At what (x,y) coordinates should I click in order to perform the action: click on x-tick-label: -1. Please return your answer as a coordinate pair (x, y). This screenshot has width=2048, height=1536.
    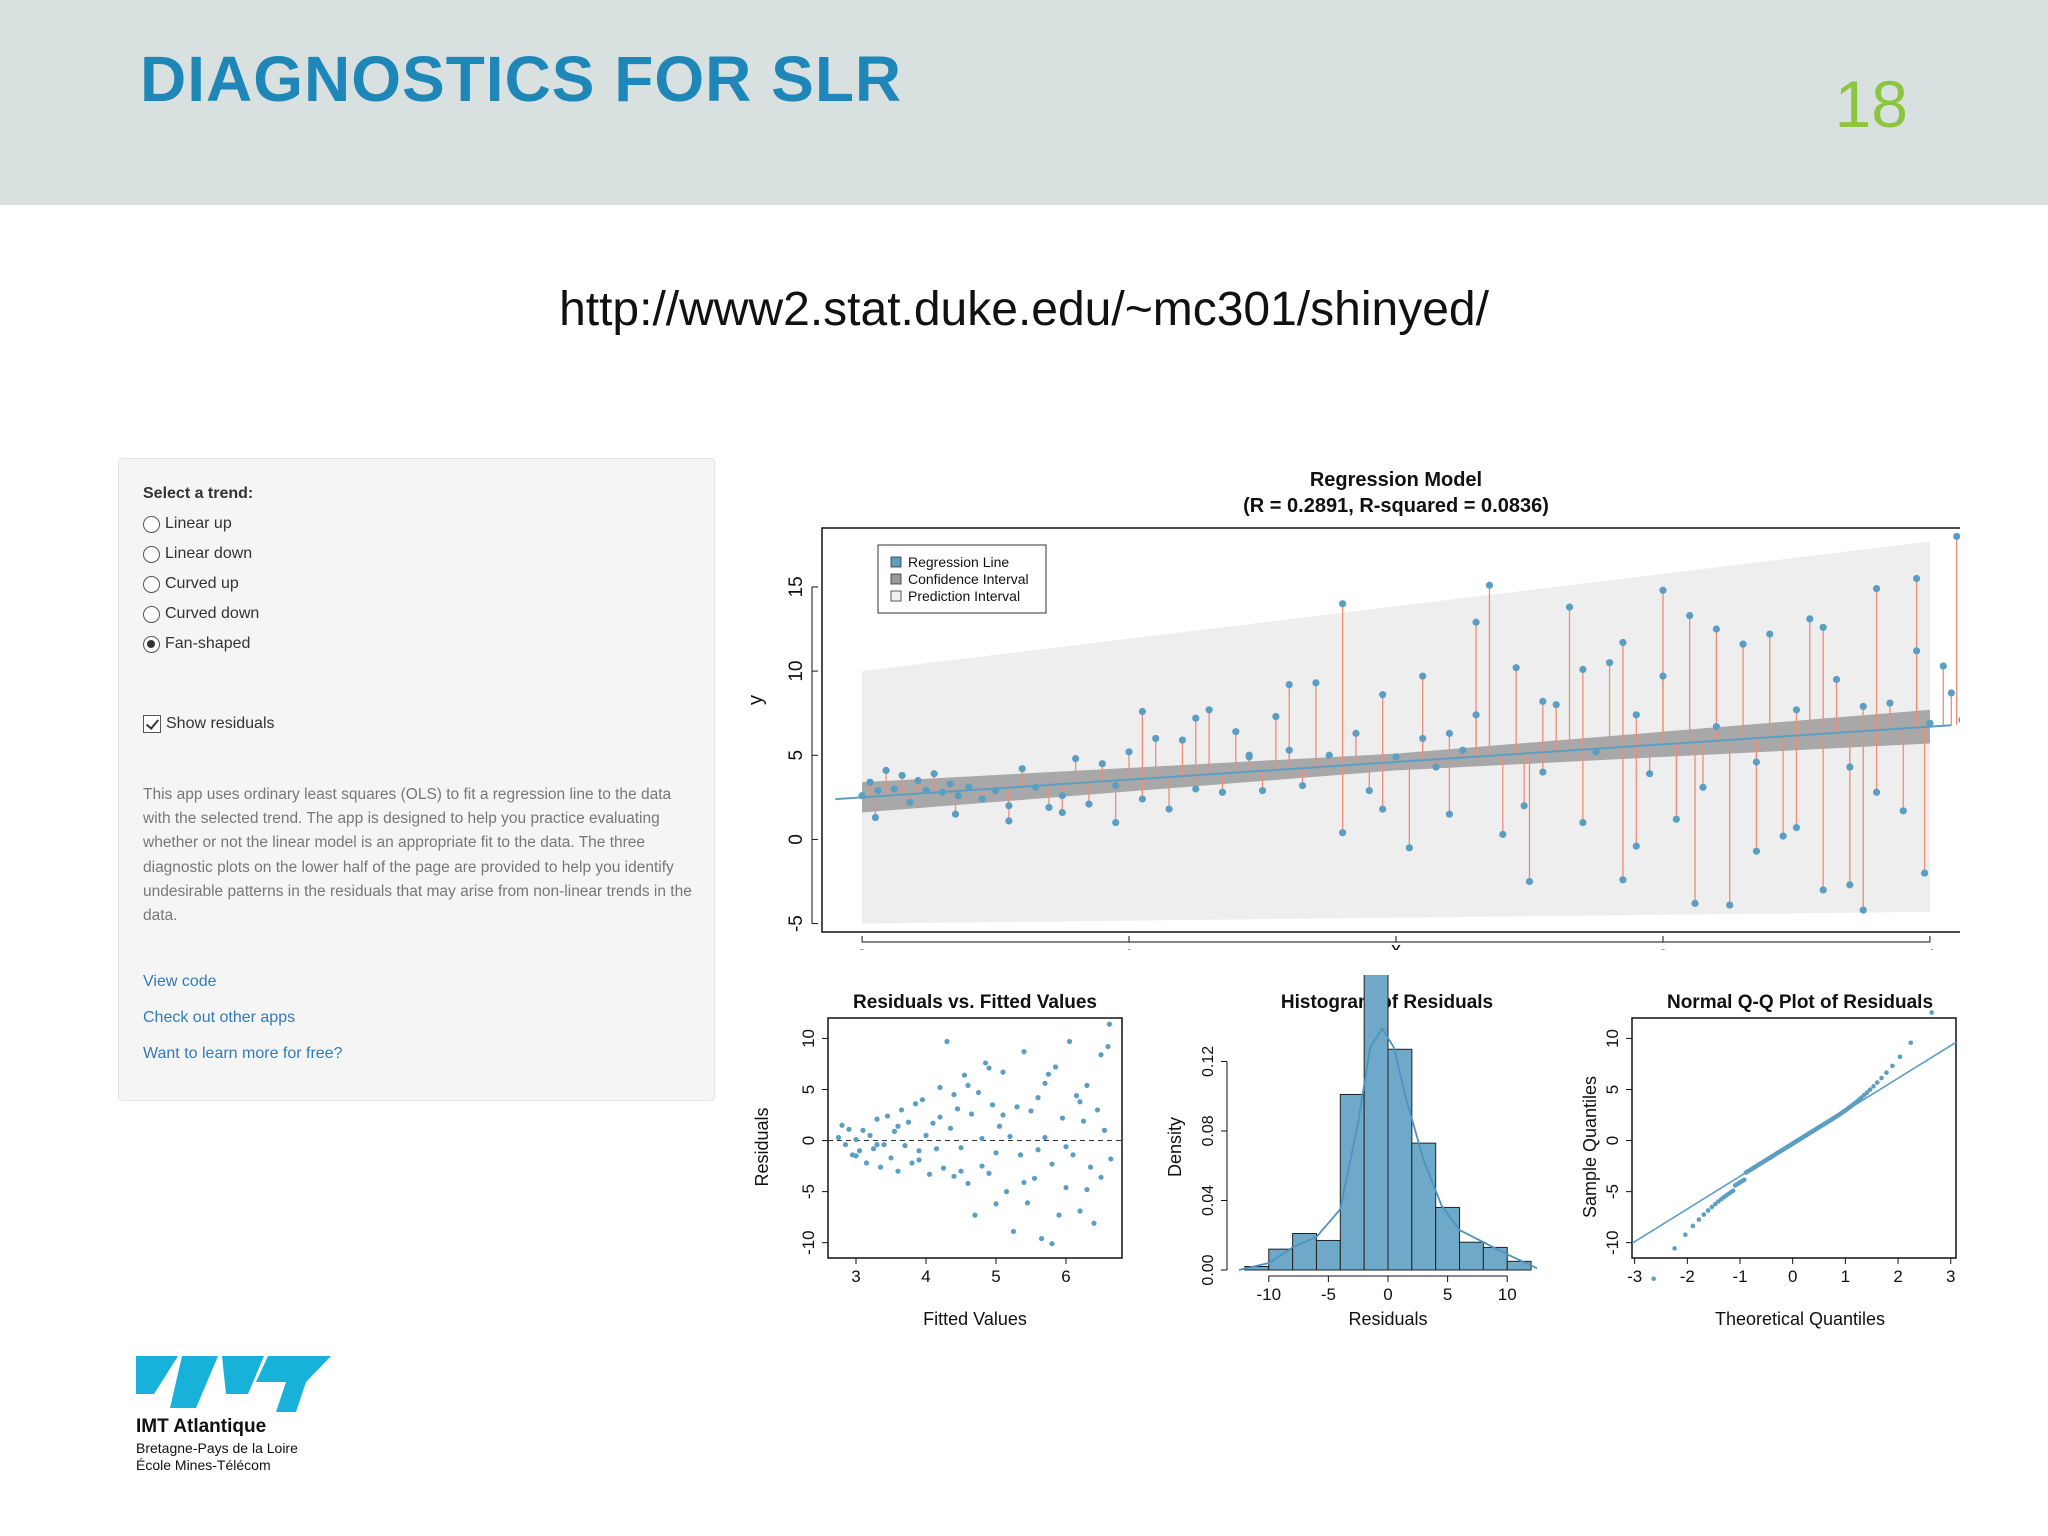
    Looking at the image, I should click on (1739, 1276).